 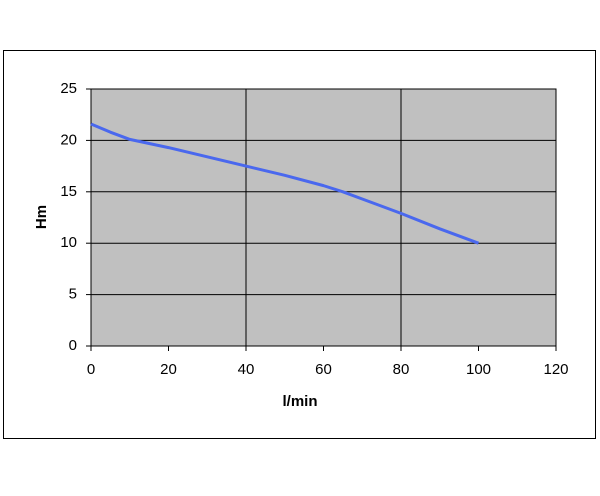 I want to click on y-tick-label: 0, so click(x=73, y=345).